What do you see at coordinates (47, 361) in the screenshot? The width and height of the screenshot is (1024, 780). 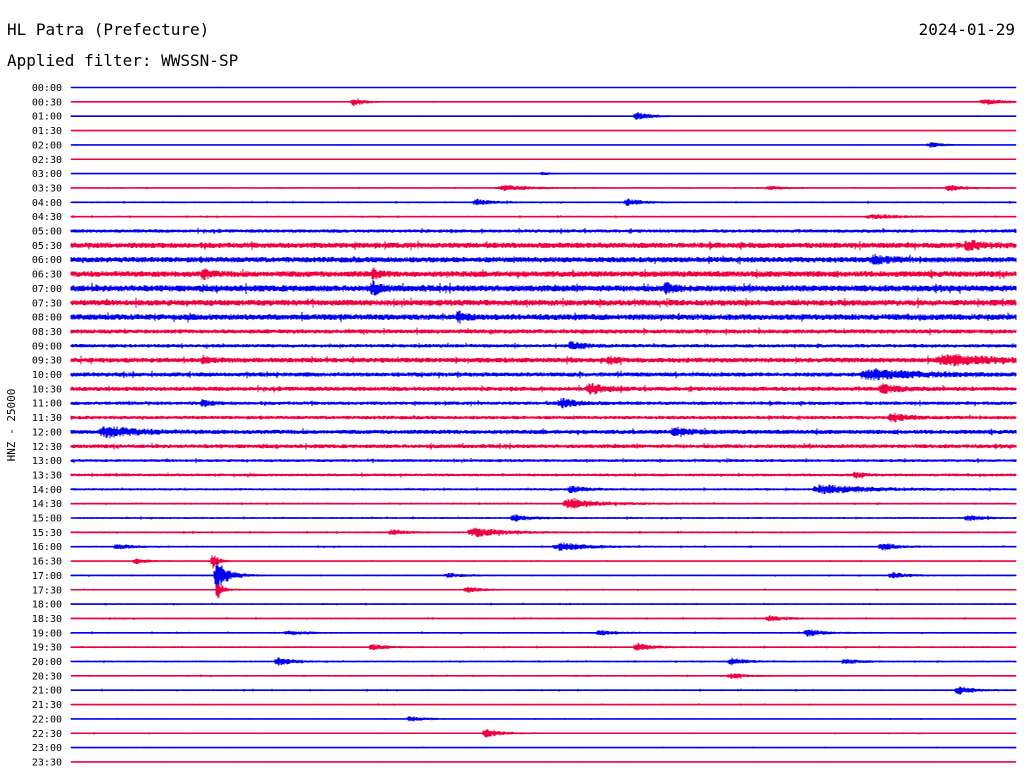 I see `time-tick-label: 09:30` at bounding box center [47, 361].